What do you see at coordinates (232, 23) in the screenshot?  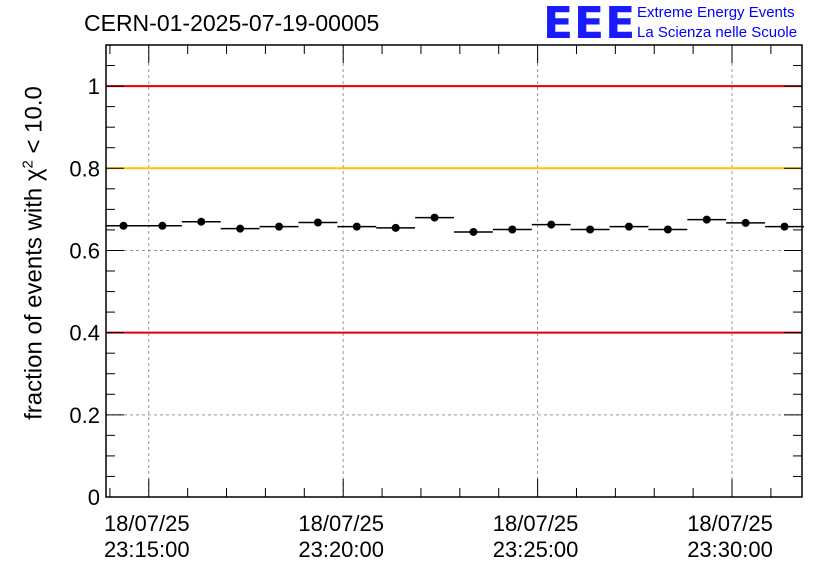 I see `chart-title: CERN-01-2025-07-19-00005` at bounding box center [232, 23].